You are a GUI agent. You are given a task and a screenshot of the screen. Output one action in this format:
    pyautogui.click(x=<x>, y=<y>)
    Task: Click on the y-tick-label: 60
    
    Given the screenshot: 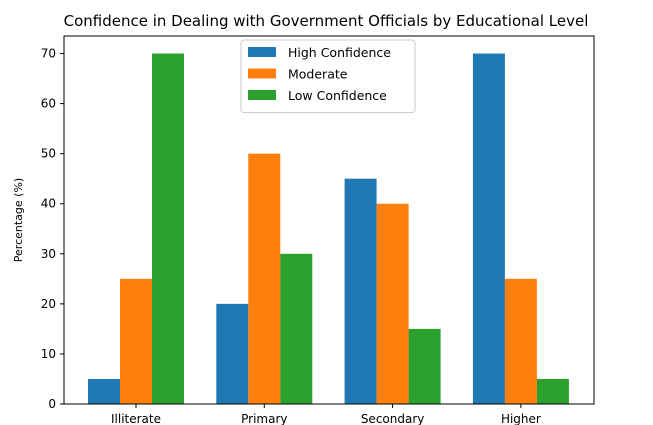 What is the action you would take?
    pyautogui.click(x=48, y=104)
    